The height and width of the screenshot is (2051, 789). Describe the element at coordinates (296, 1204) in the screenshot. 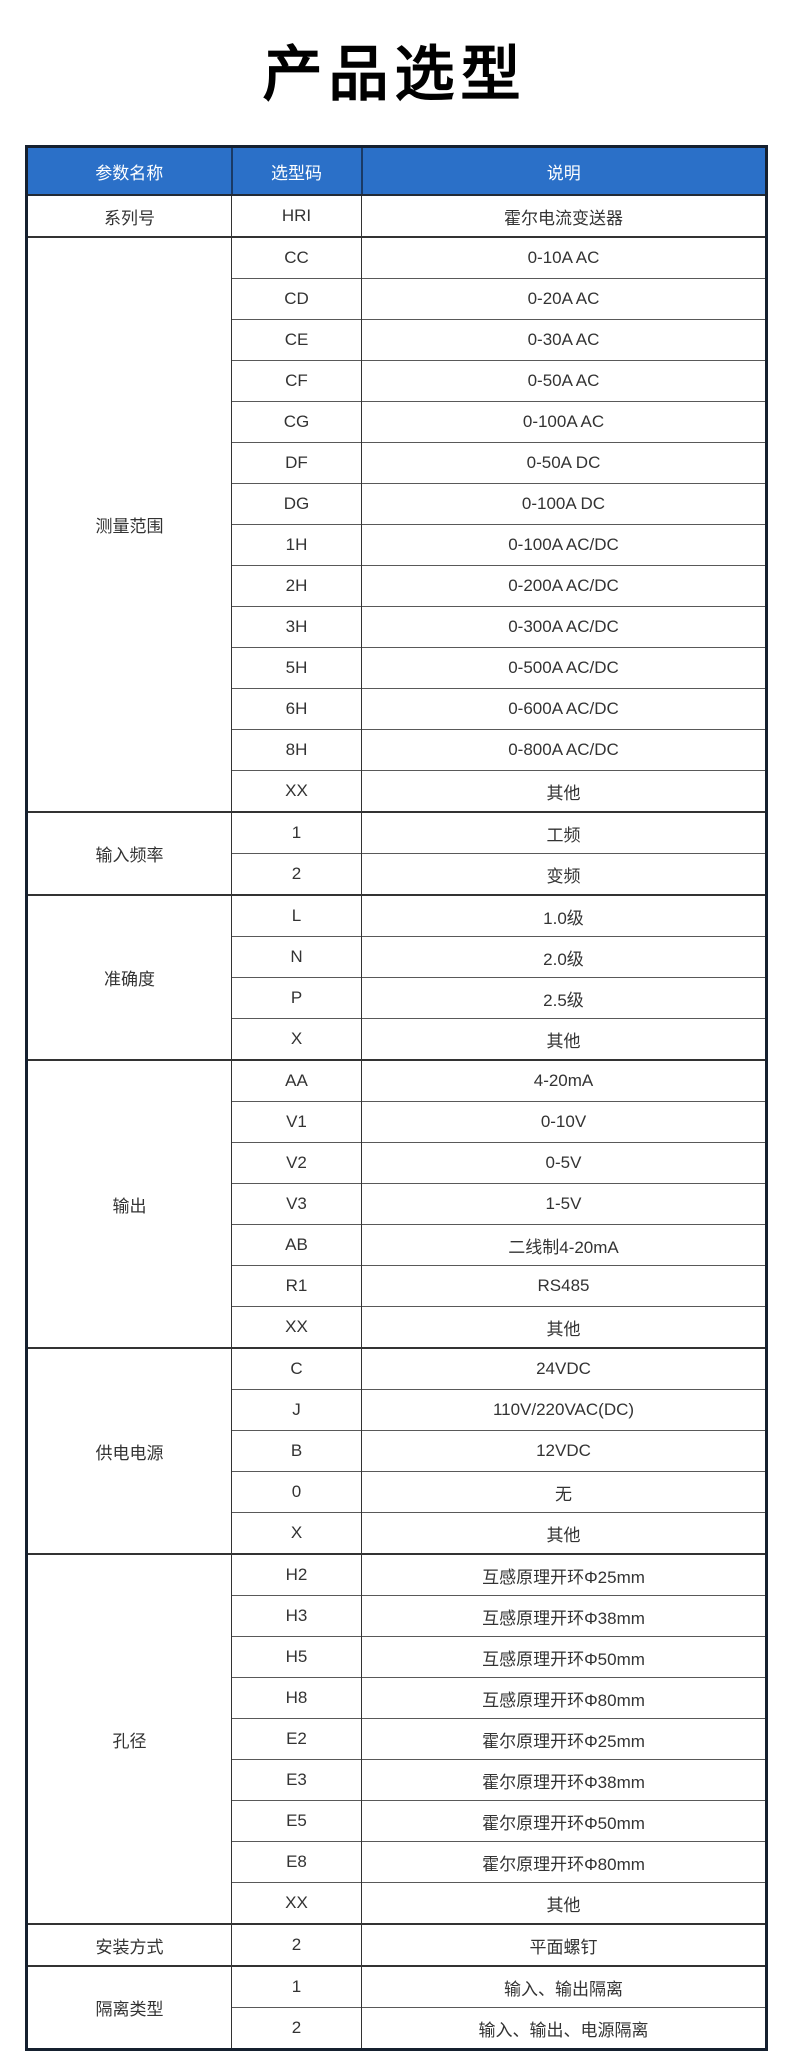

I see `selection-code-cell: V3` at that location.